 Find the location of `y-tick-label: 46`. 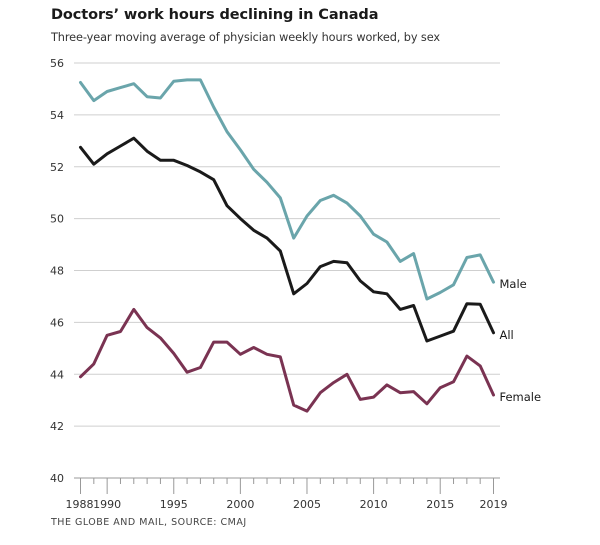

y-tick-label: 46 is located at coordinates (57, 322).